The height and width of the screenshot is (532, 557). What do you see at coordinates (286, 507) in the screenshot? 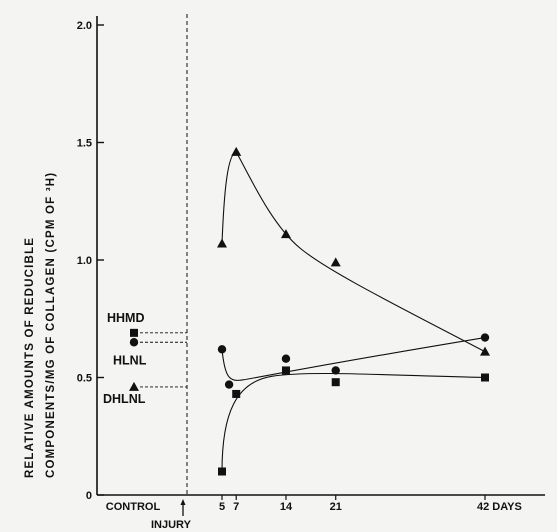
I see `x-tick-label: 14` at bounding box center [286, 507].